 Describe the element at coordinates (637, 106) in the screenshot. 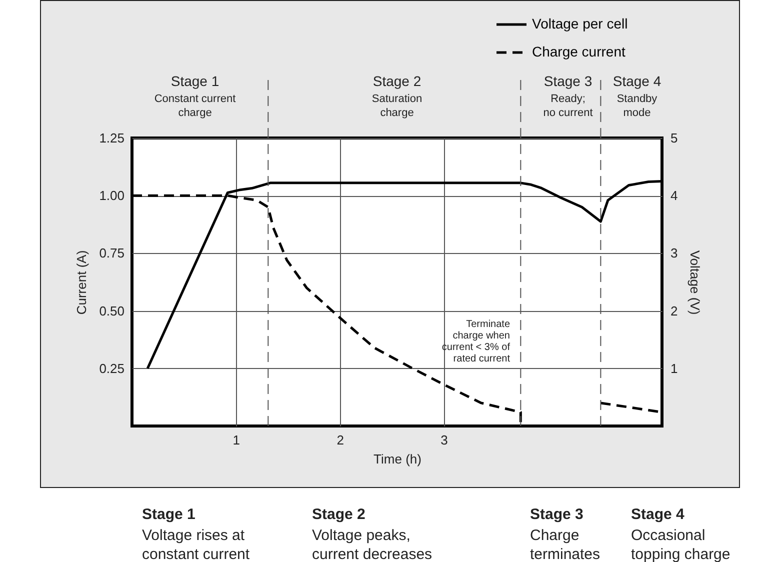

I see `text: Standby mode` at that location.